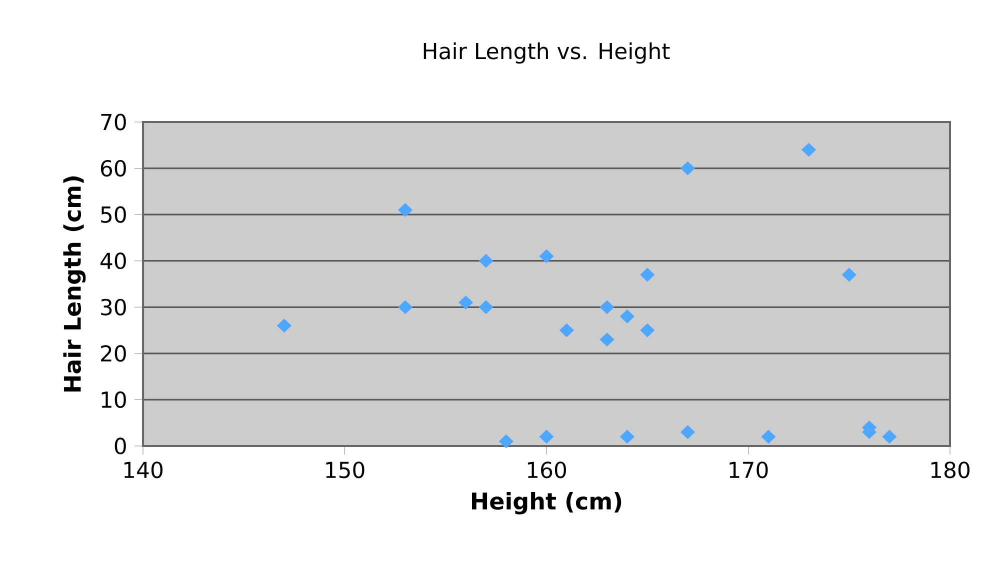 The image size is (994, 577). What do you see at coordinates (950, 470) in the screenshot?
I see `x-tick-label: 180` at bounding box center [950, 470].